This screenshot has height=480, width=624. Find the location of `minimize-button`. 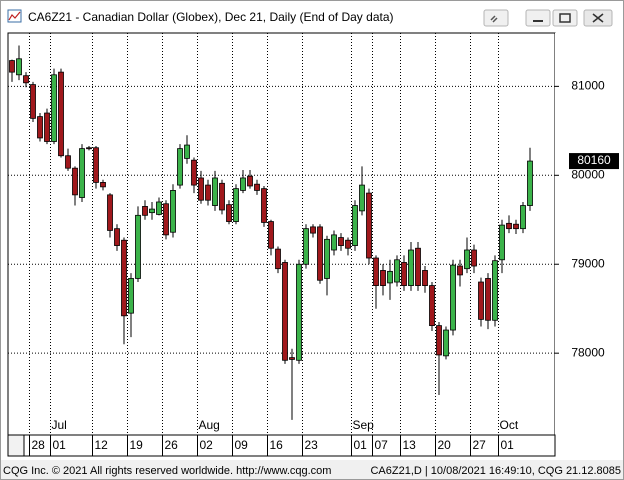

minimize-button is located at coordinates (538, 18).